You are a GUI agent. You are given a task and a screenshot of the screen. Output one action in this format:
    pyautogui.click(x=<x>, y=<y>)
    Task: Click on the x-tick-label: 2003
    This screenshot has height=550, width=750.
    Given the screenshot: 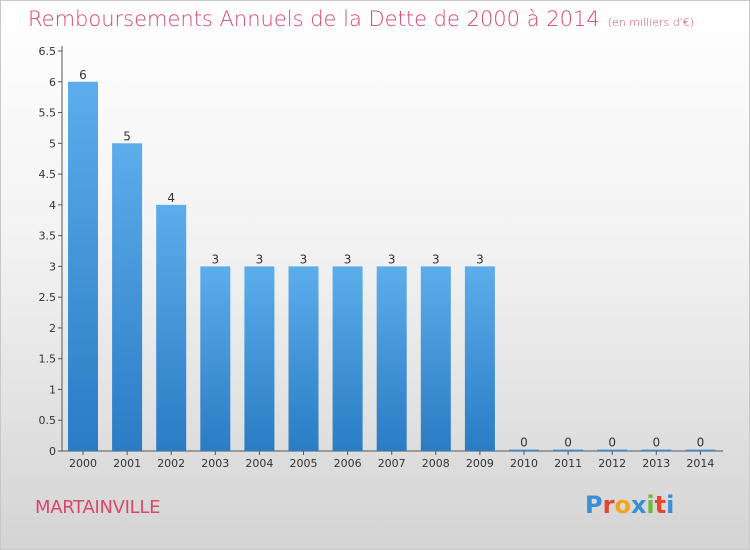 What is the action you would take?
    pyautogui.click(x=215, y=463)
    